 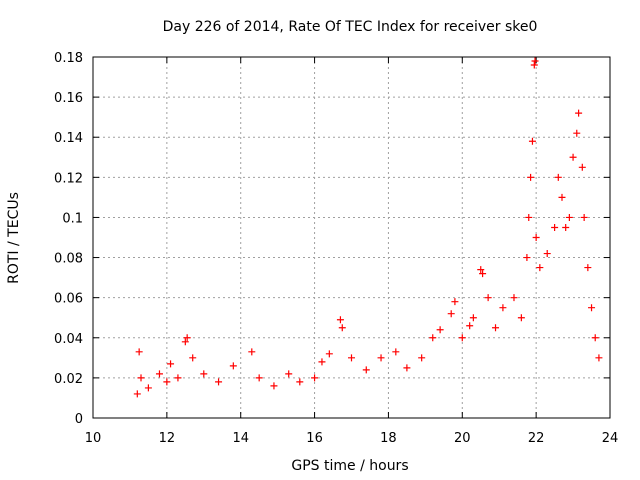 I want to click on x-tick-label: 18, so click(x=388, y=438).